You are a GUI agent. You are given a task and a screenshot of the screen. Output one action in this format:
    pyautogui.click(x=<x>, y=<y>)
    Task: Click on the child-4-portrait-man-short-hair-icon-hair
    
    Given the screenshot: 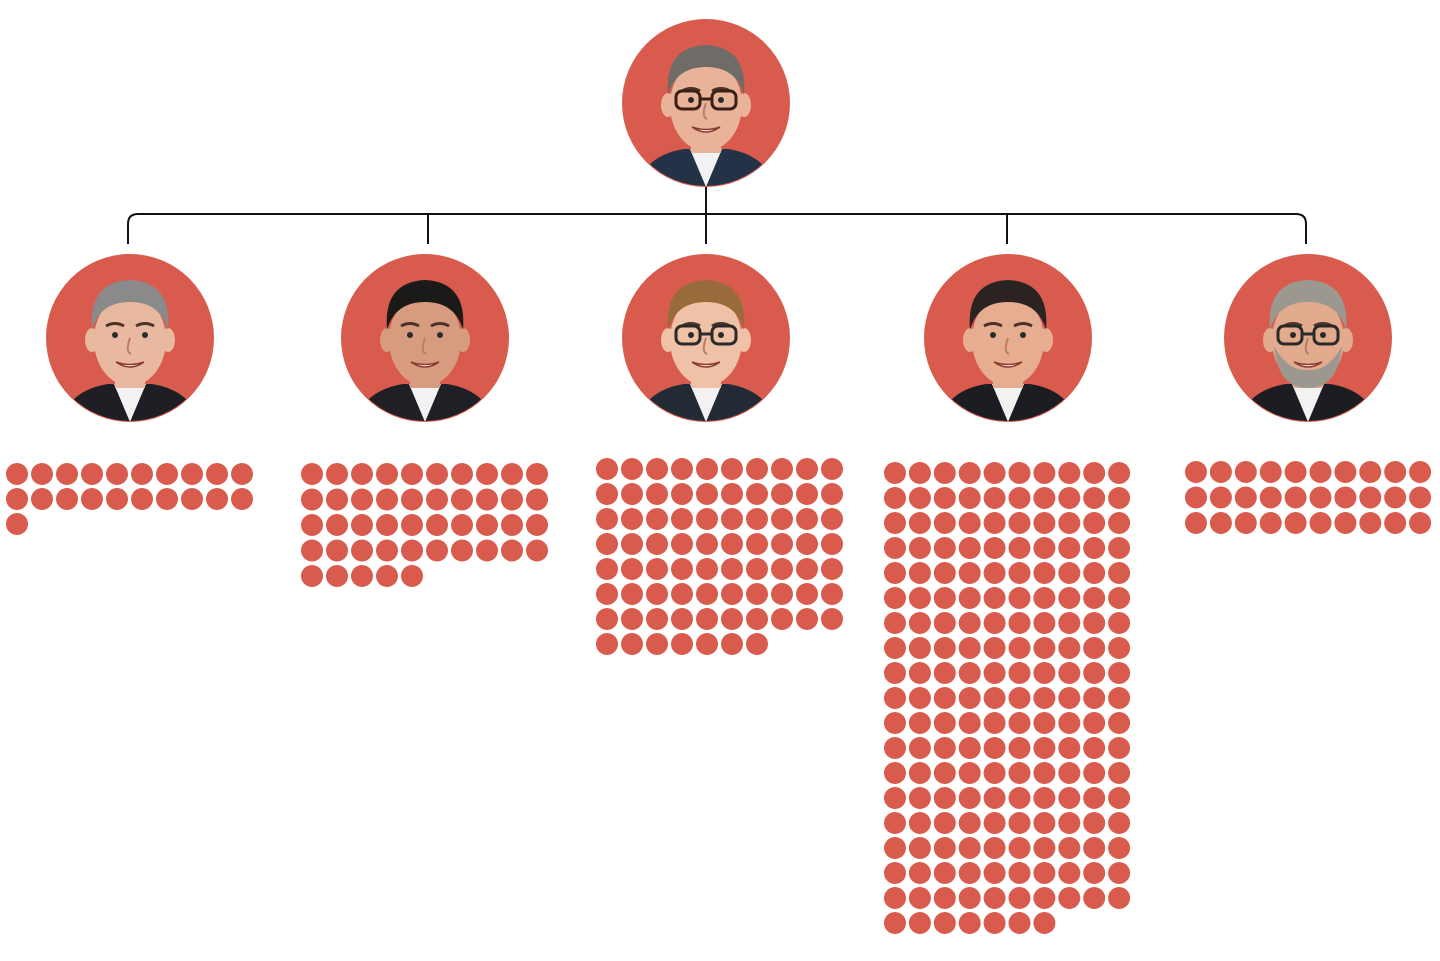 What is the action you would take?
    pyautogui.click(x=1008, y=305)
    